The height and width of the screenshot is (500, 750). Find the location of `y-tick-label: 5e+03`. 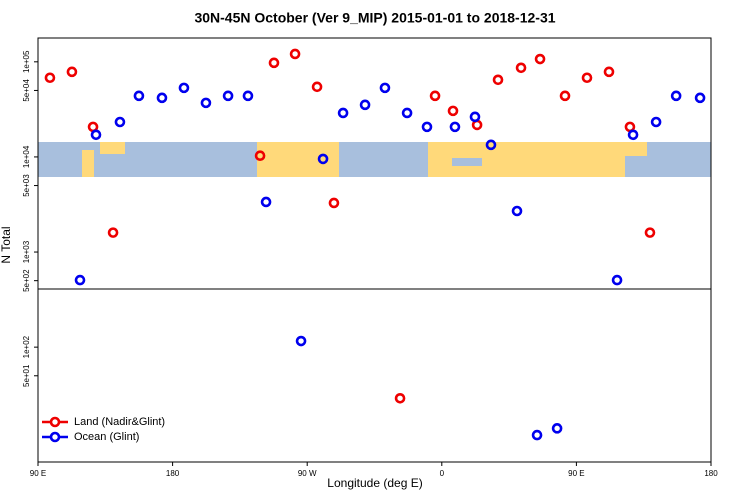

y-tick-label: 5e+03 is located at coordinates (26, 185).